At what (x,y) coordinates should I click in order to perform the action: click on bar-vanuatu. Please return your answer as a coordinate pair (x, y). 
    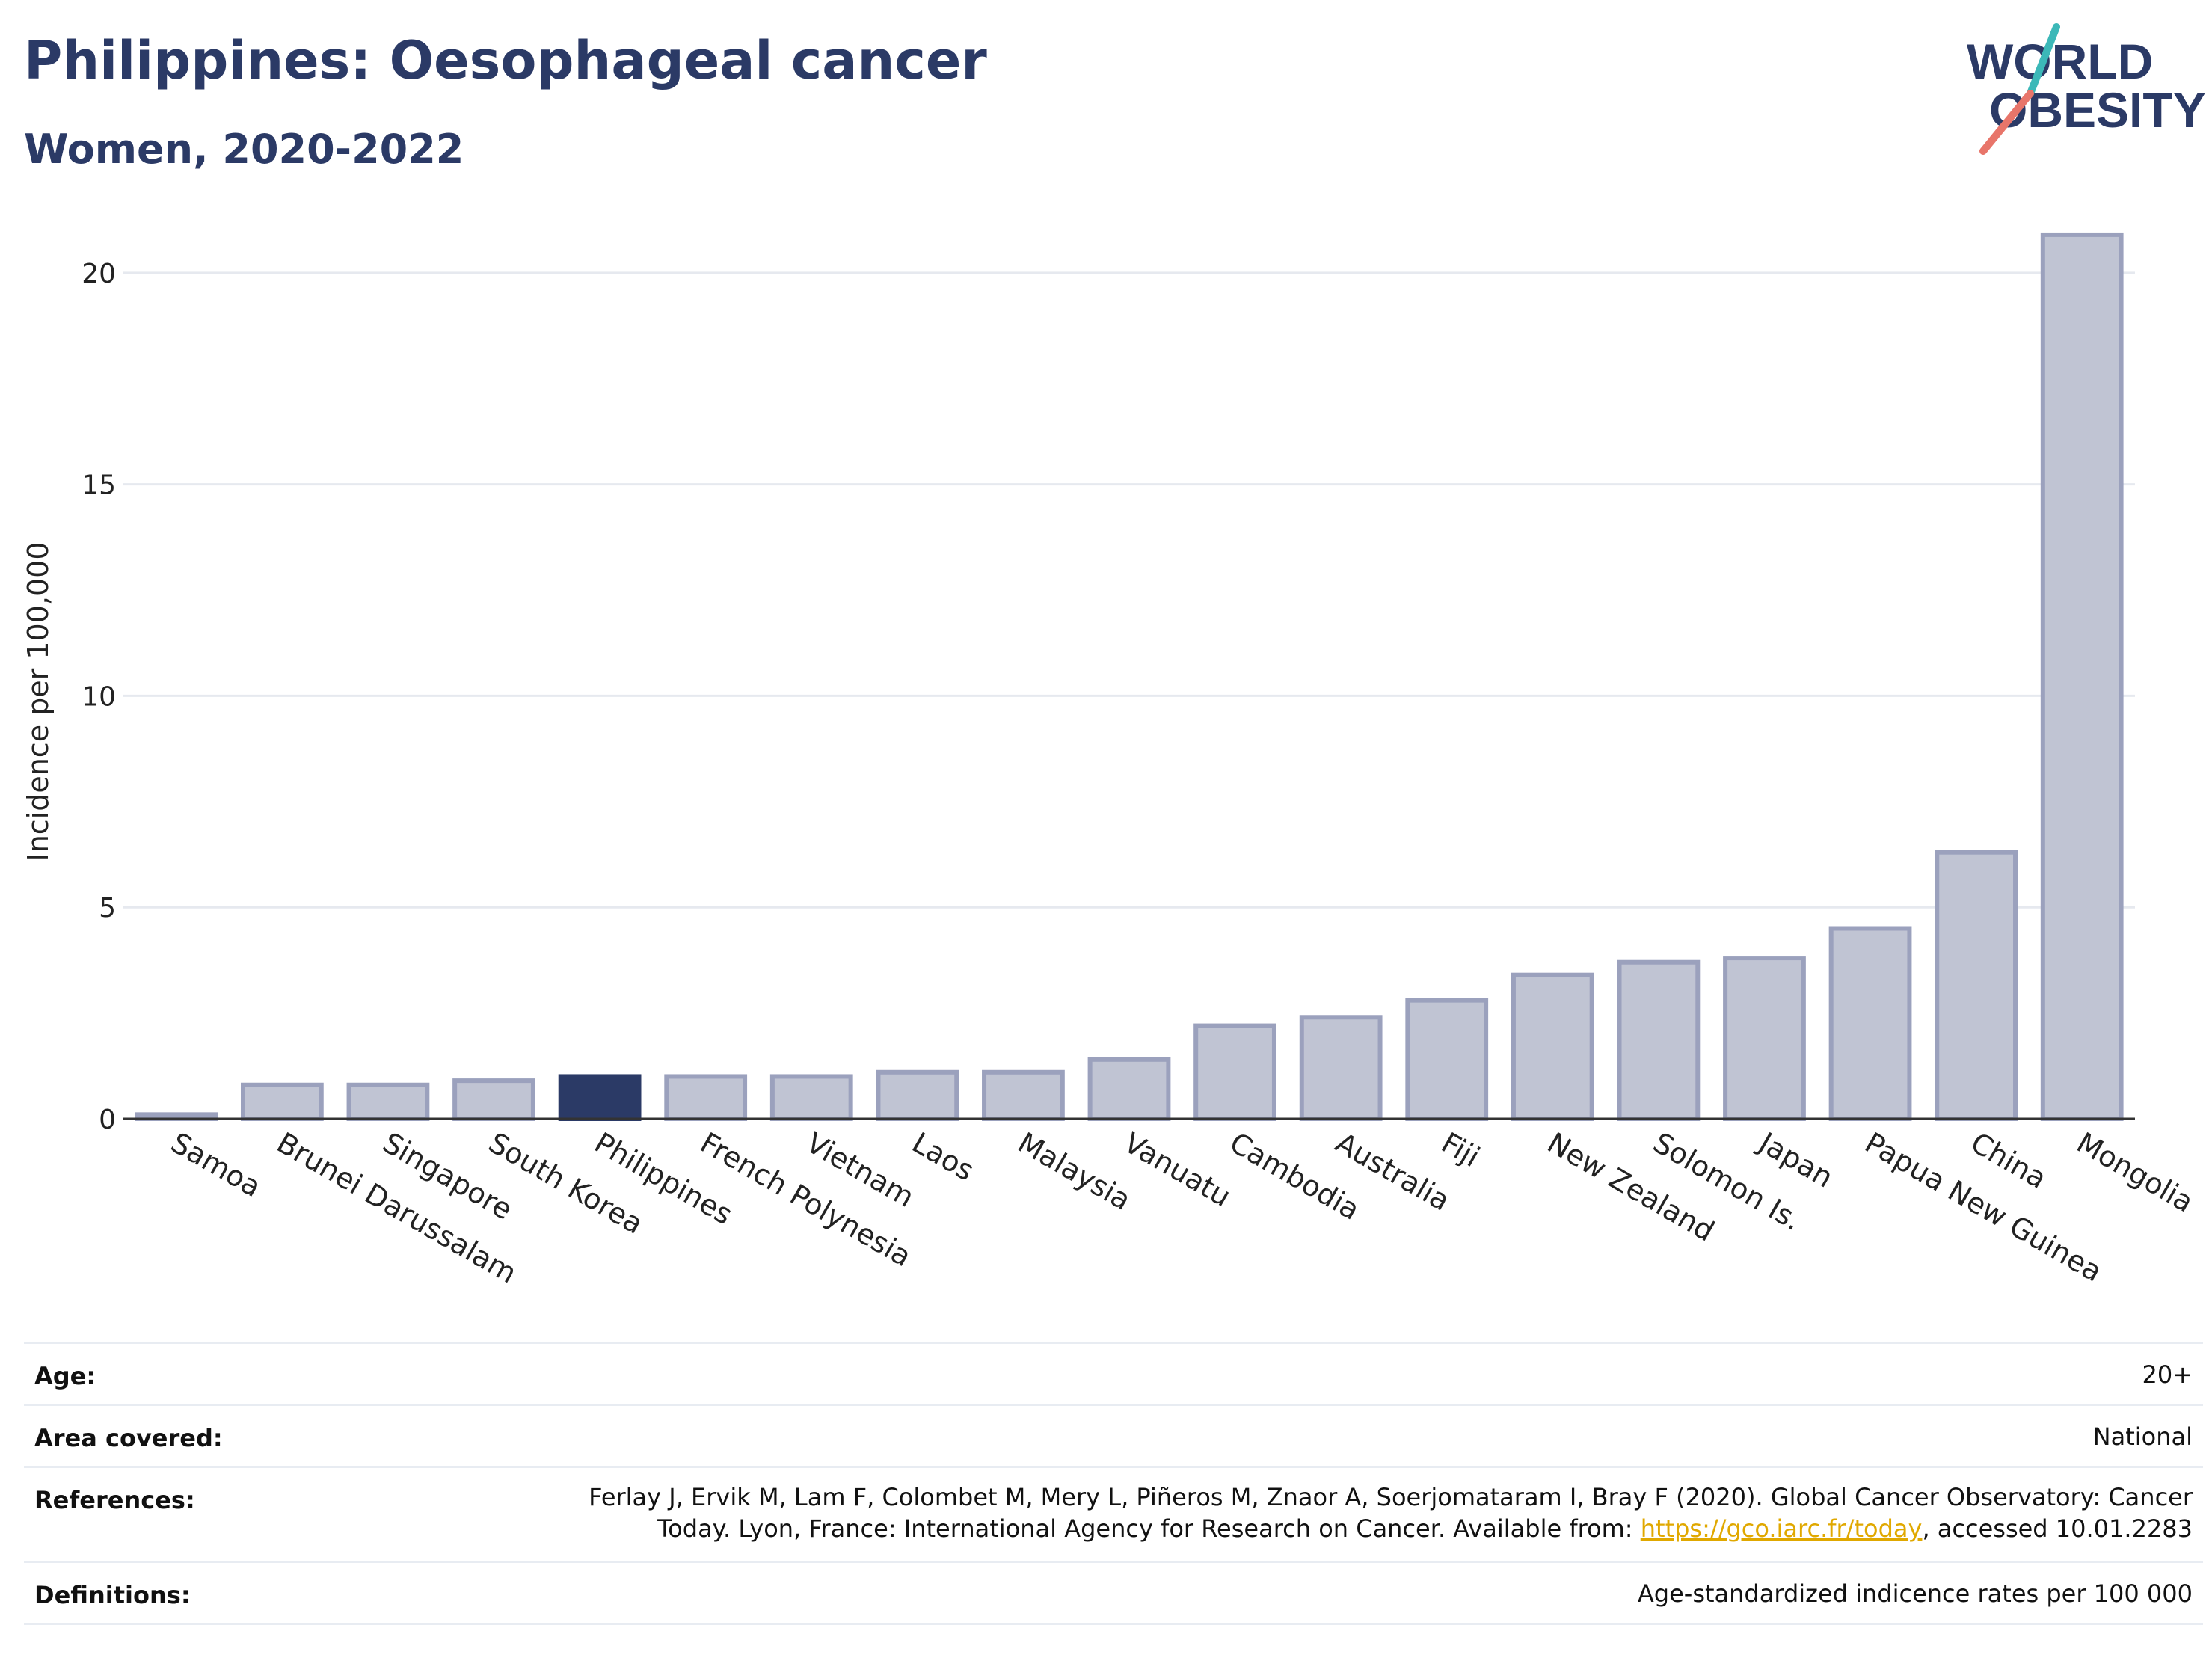
    Looking at the image, I should click on (1129, 1089).